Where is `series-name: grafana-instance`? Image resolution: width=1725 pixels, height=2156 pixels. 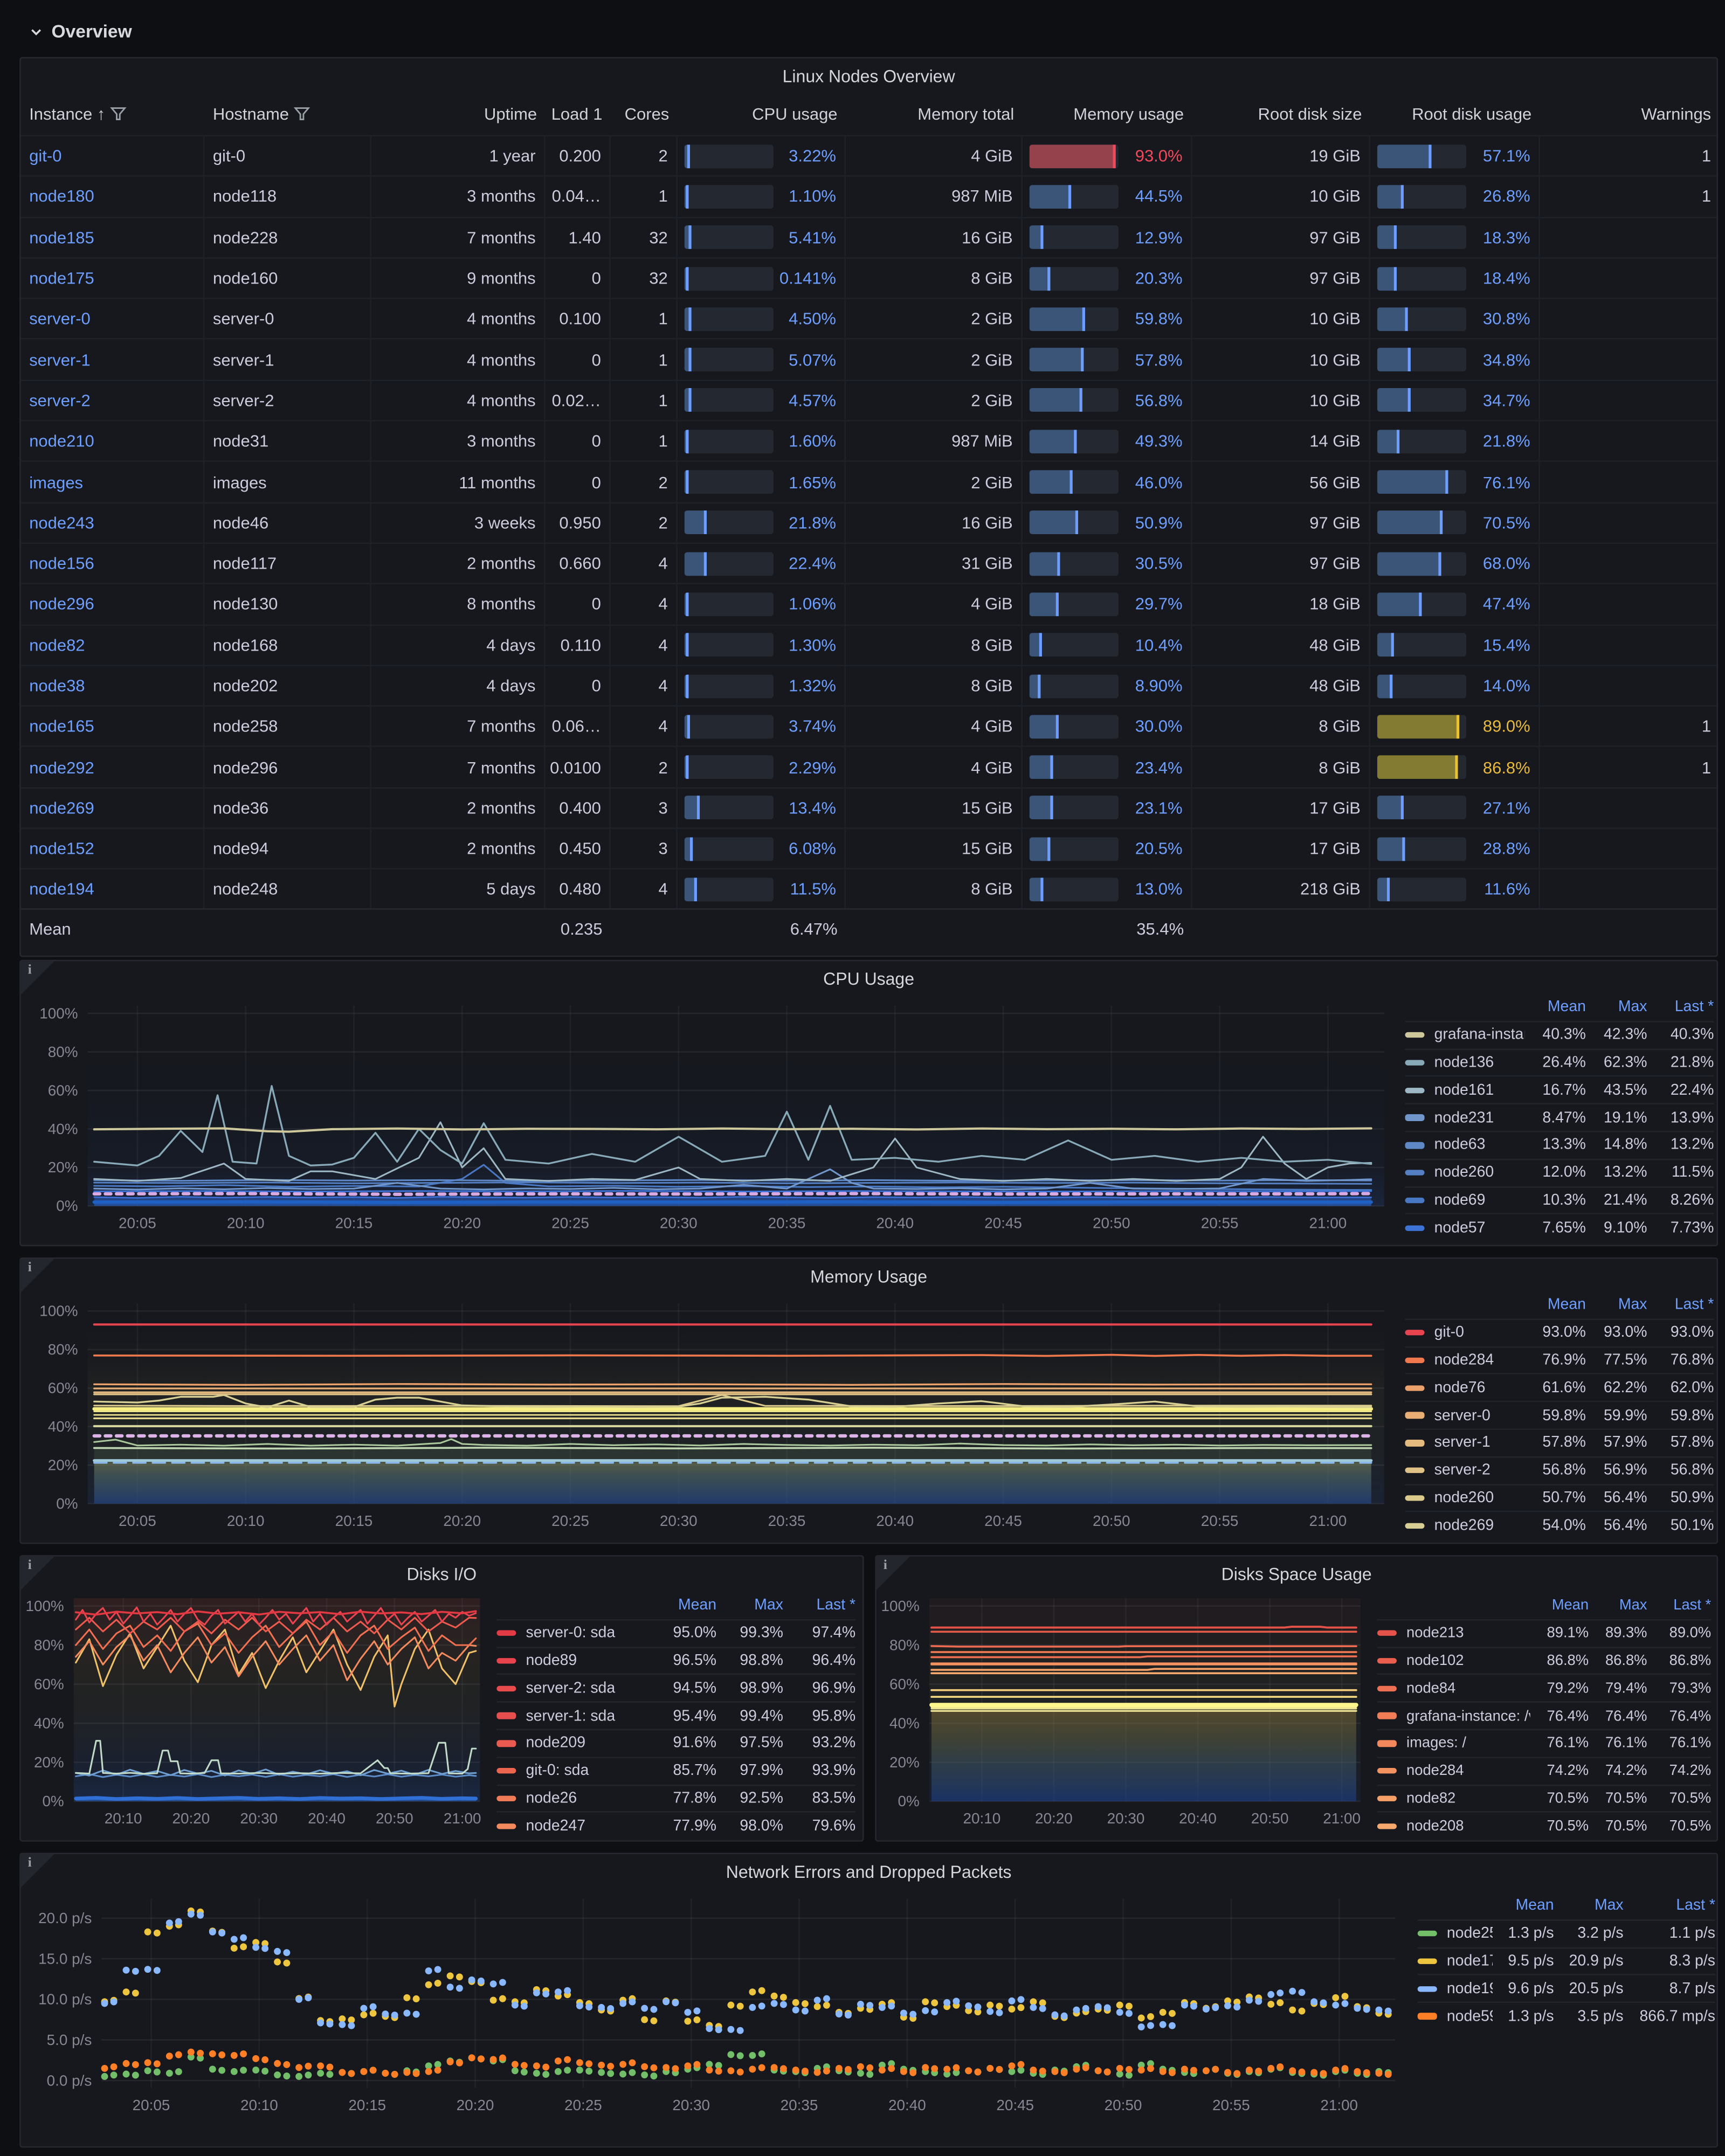
series-name: grafana-instance is located at coordinates (1479, 1035).